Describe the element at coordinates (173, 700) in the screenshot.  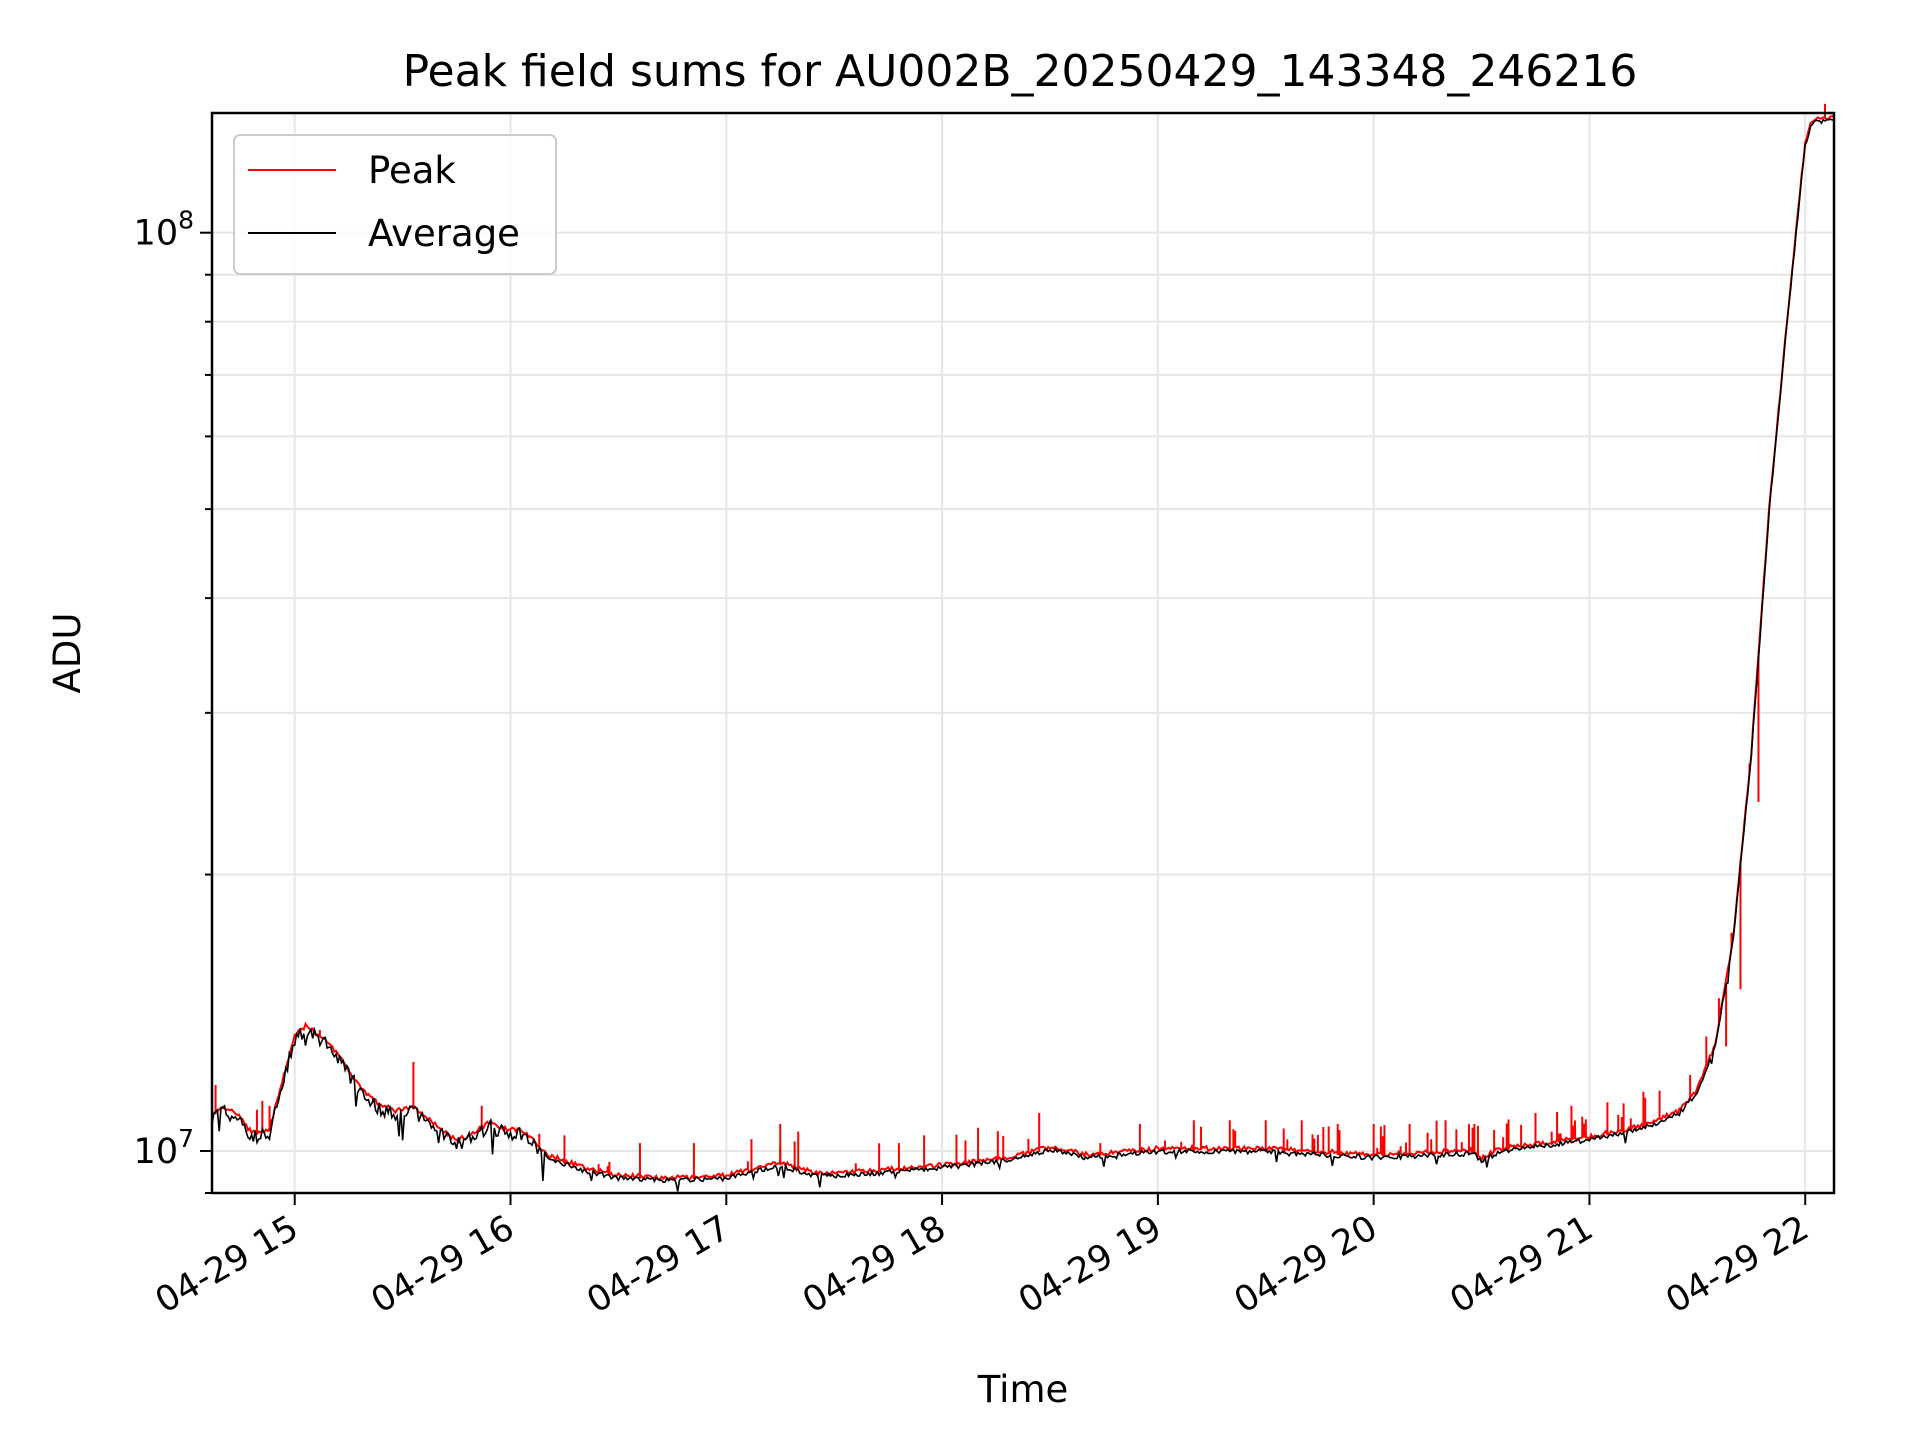
I see `y-axis-ticks: 10⁷ 10⁸` at that location.